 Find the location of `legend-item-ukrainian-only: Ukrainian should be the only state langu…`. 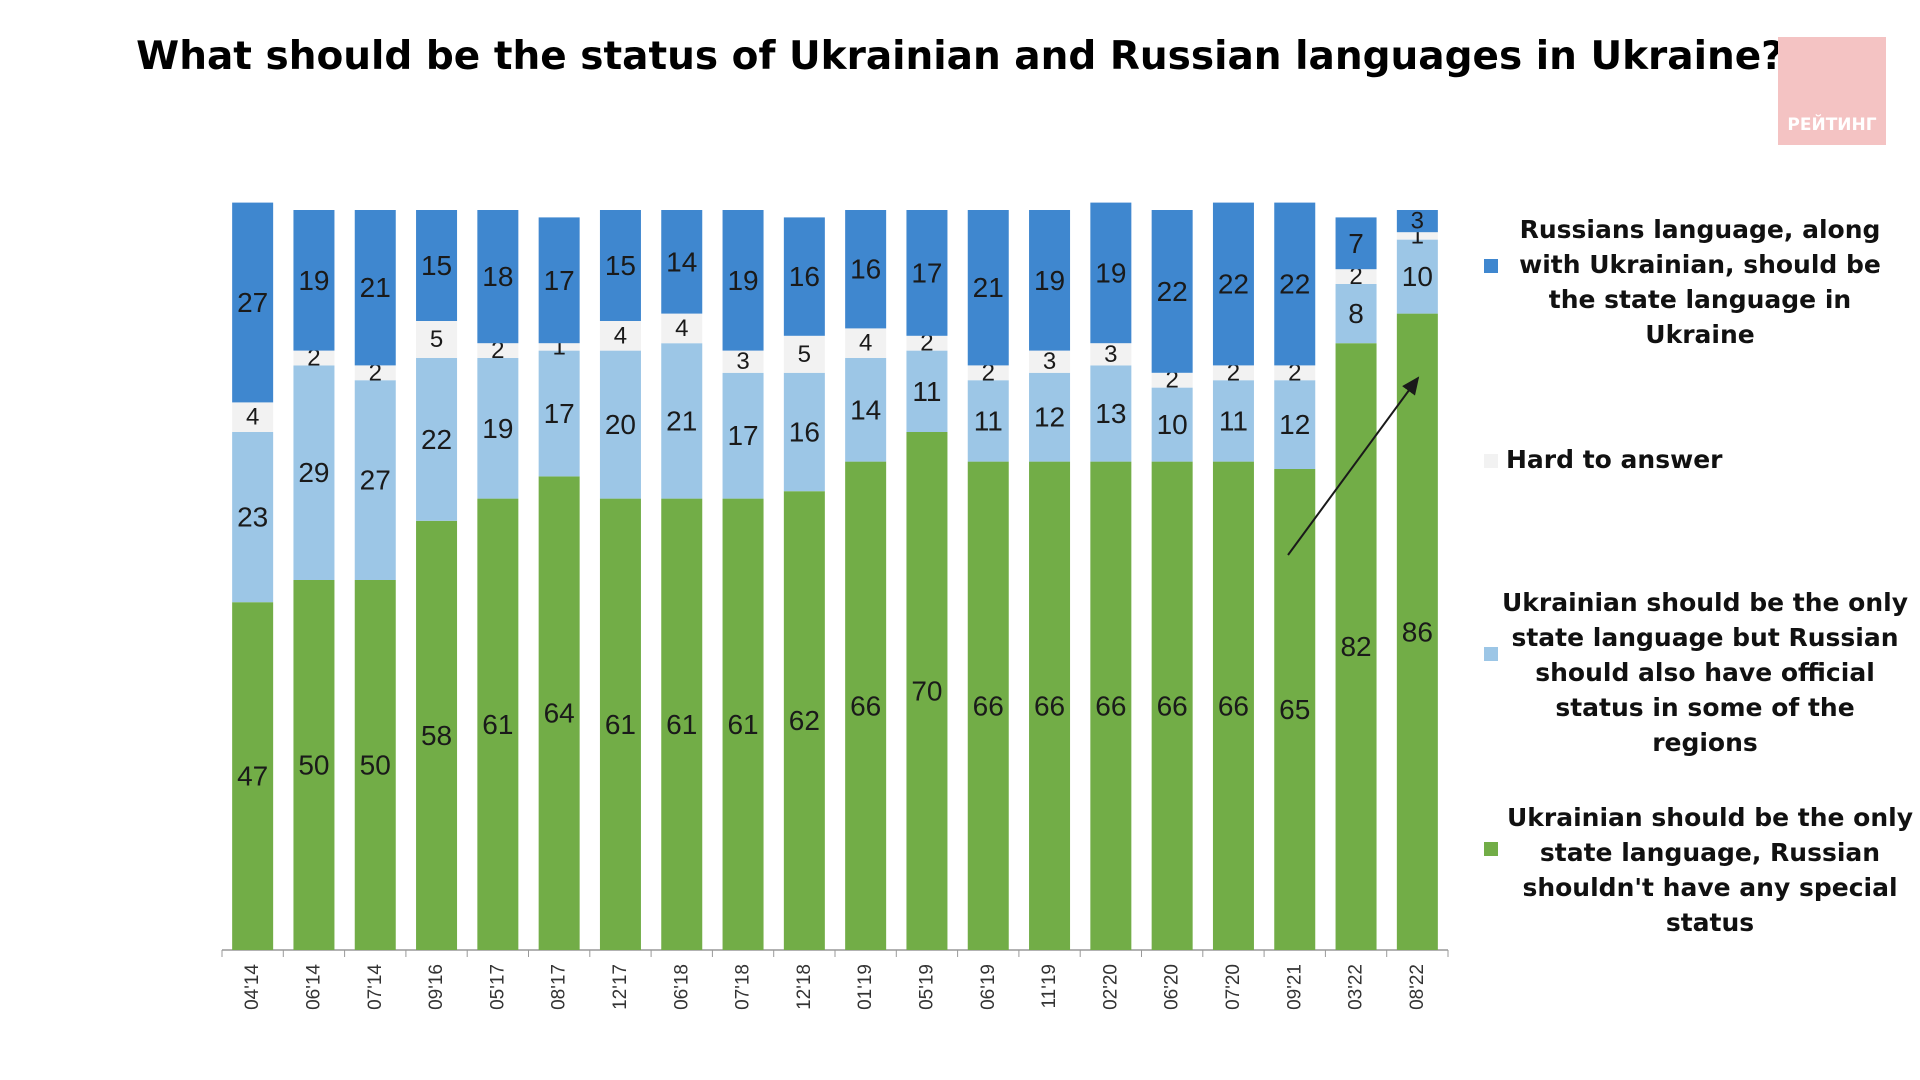

legend-item-ukrainian-only: Ukrainian should be the only state langu… is located at coordinates (1695, 868).